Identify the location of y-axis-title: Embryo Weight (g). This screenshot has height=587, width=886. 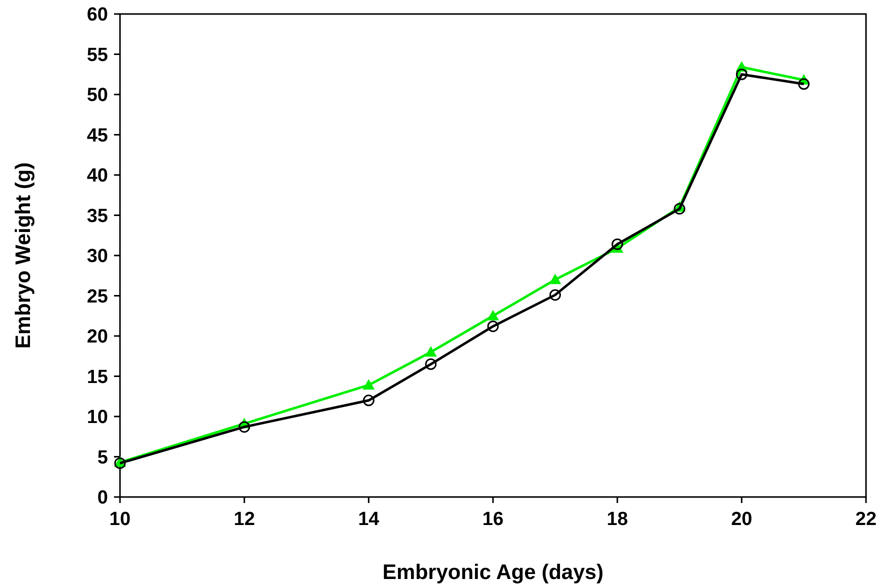
(23, 255).